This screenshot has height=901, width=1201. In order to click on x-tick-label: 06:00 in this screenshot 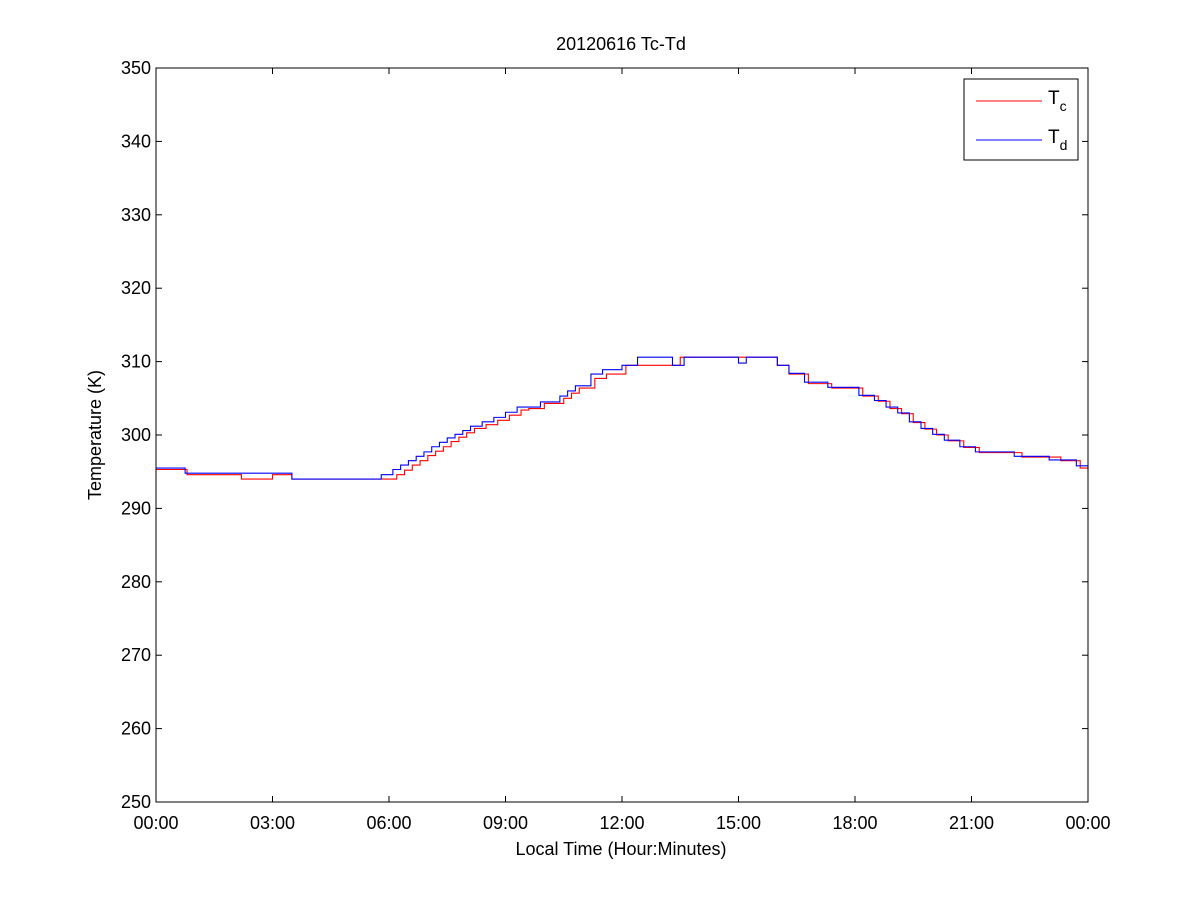, I will do `click(388, 823)`.